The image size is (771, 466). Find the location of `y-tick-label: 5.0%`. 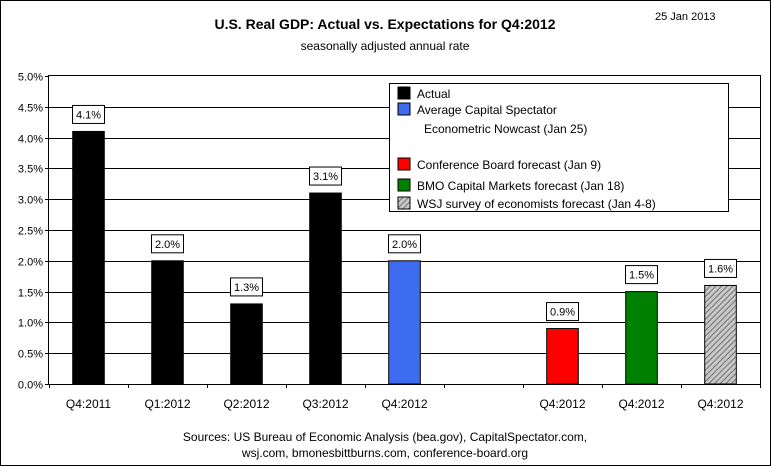

y-tick-label: 5.0% is located at coordinates (30, 78).